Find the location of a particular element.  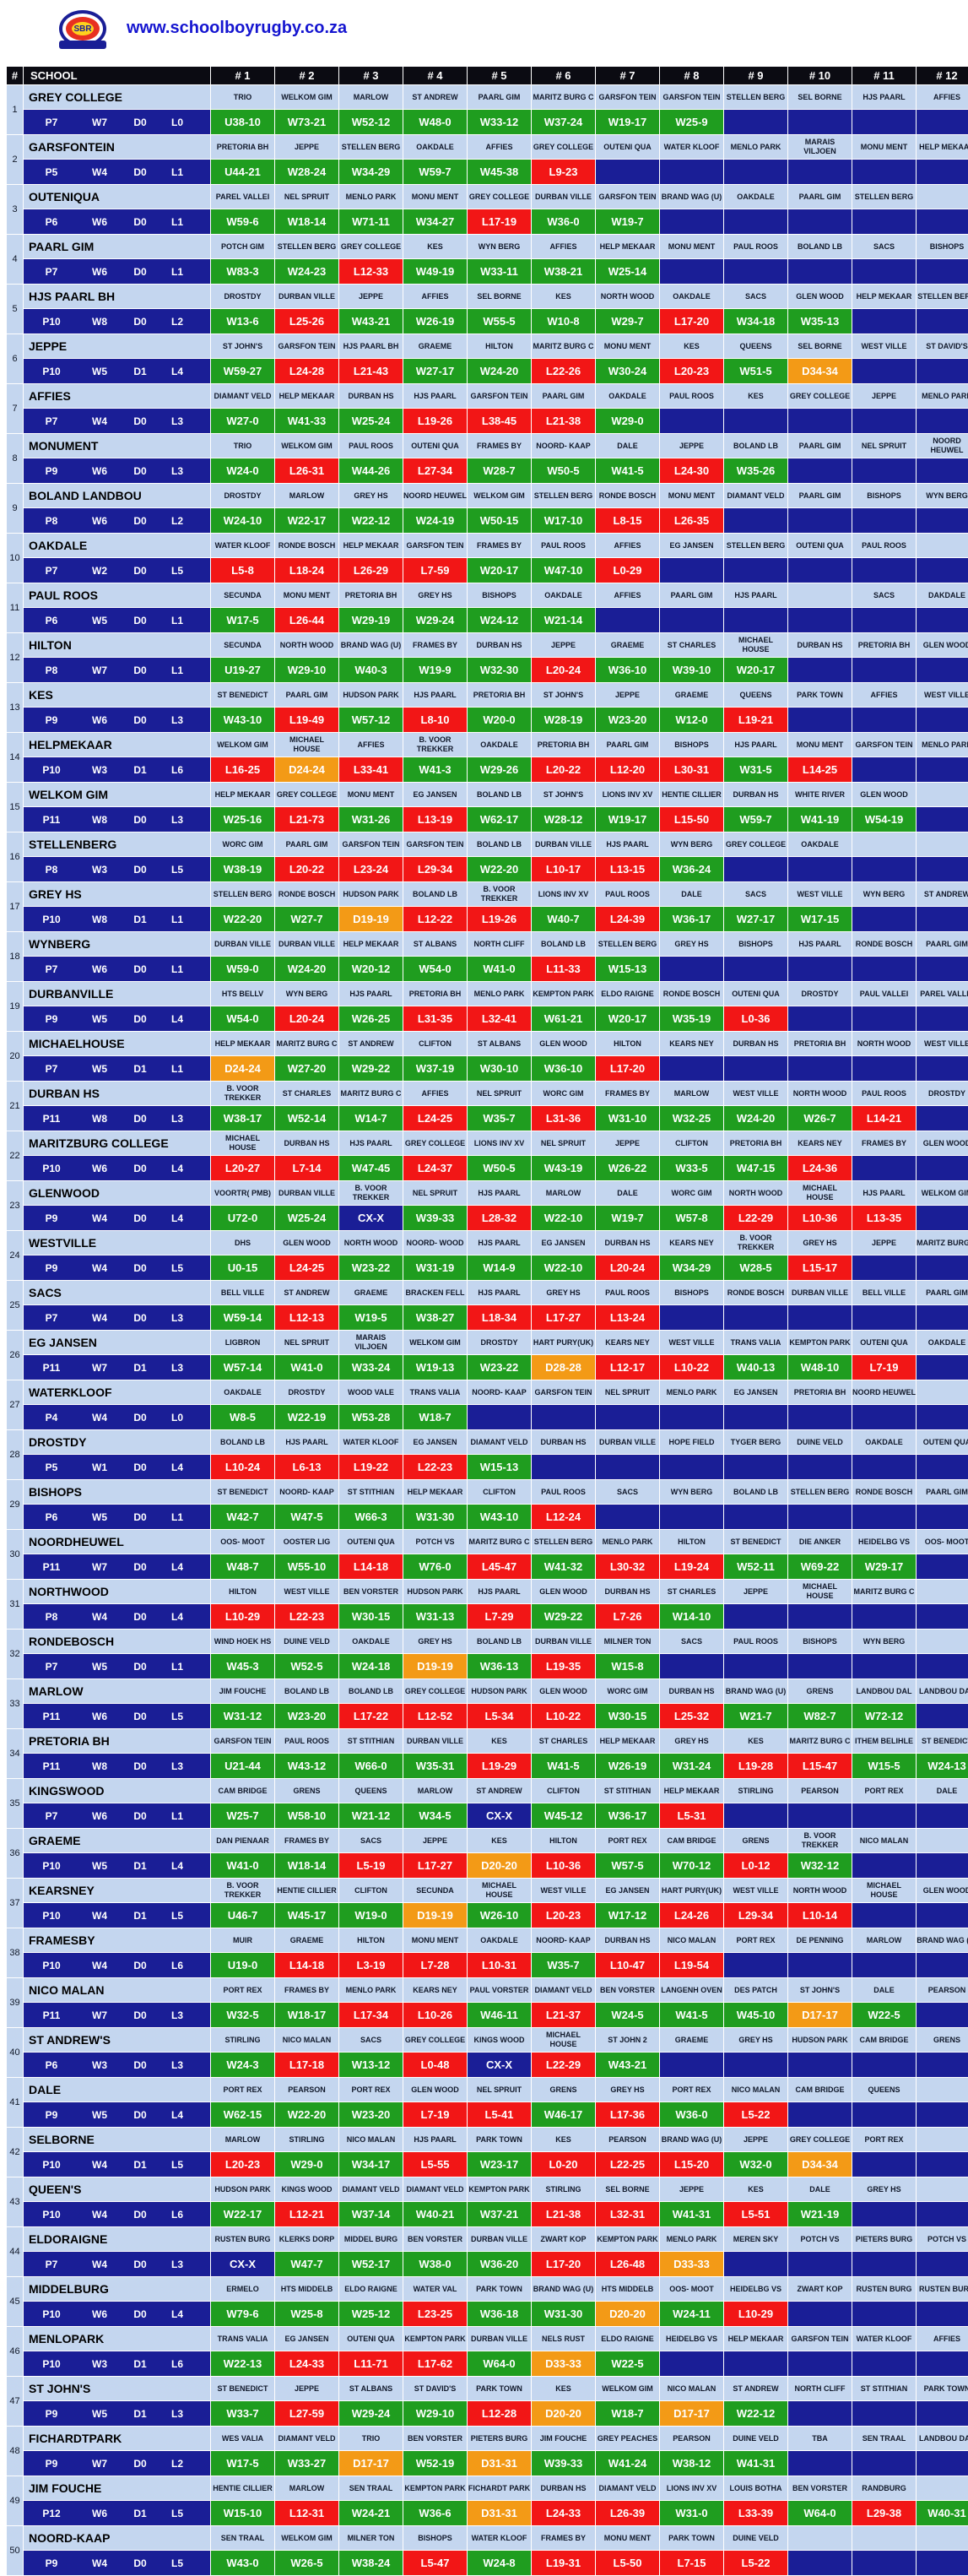

opponent-cell: WYN BERG is located at coordinates (691, 845).